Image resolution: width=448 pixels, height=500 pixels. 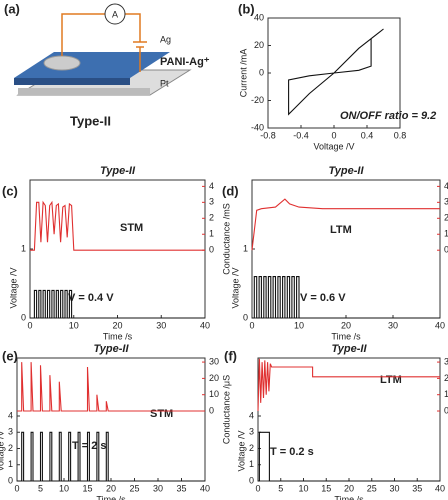 I want to click on y2-axis-label: Conductance /mS, so click(x=226, y=239).